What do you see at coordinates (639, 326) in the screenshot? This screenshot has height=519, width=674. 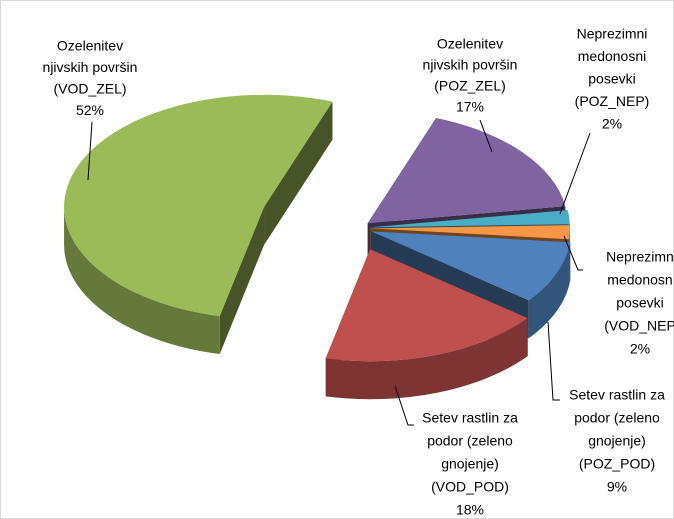 I see `slice-label: (VOD_NEP` at bounding box center [639, 326].